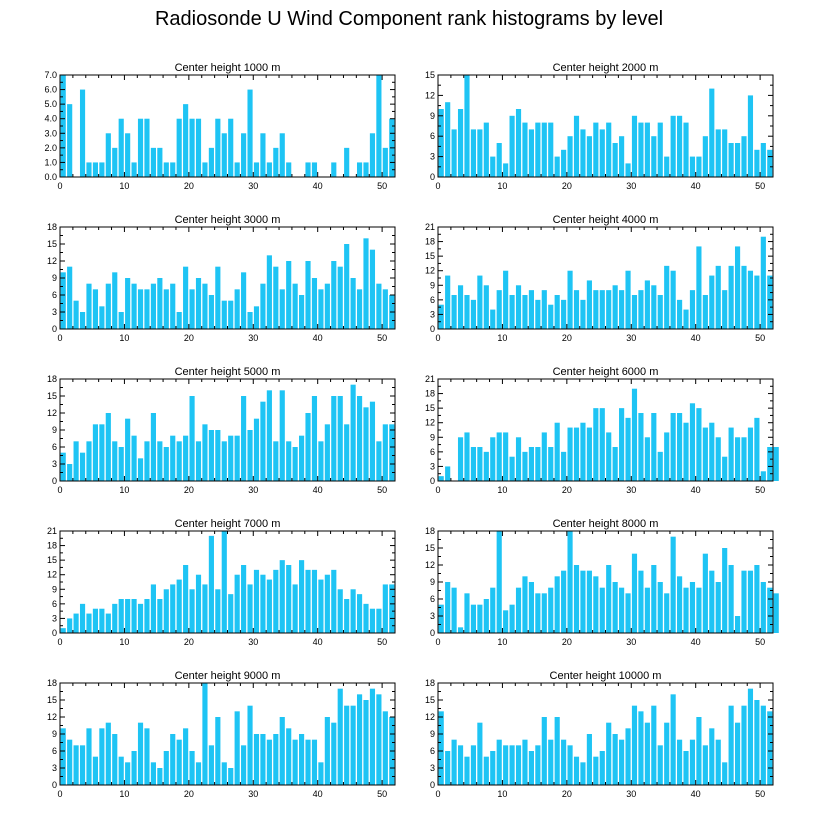  I want to click on y-tick-label: 6, so click(432, 751).